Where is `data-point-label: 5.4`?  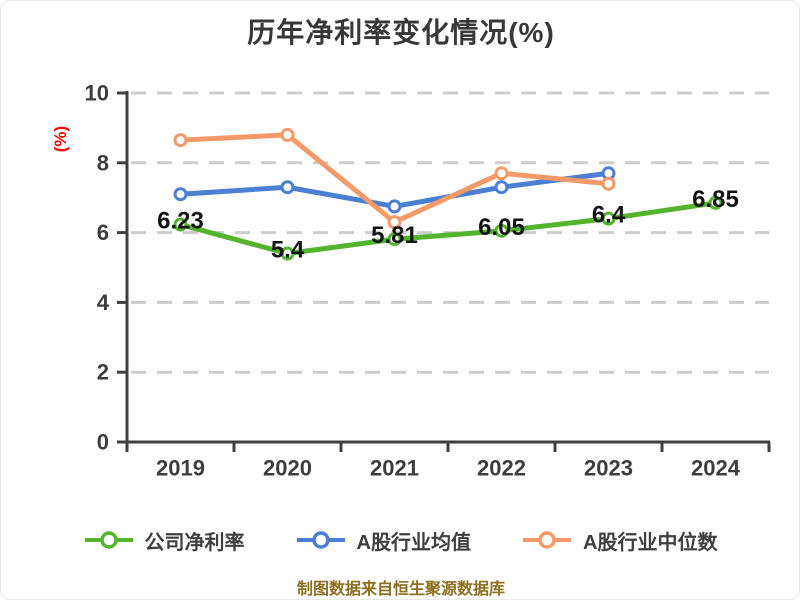
data-point-label: 5.4 is located at coordinates (288, 250).